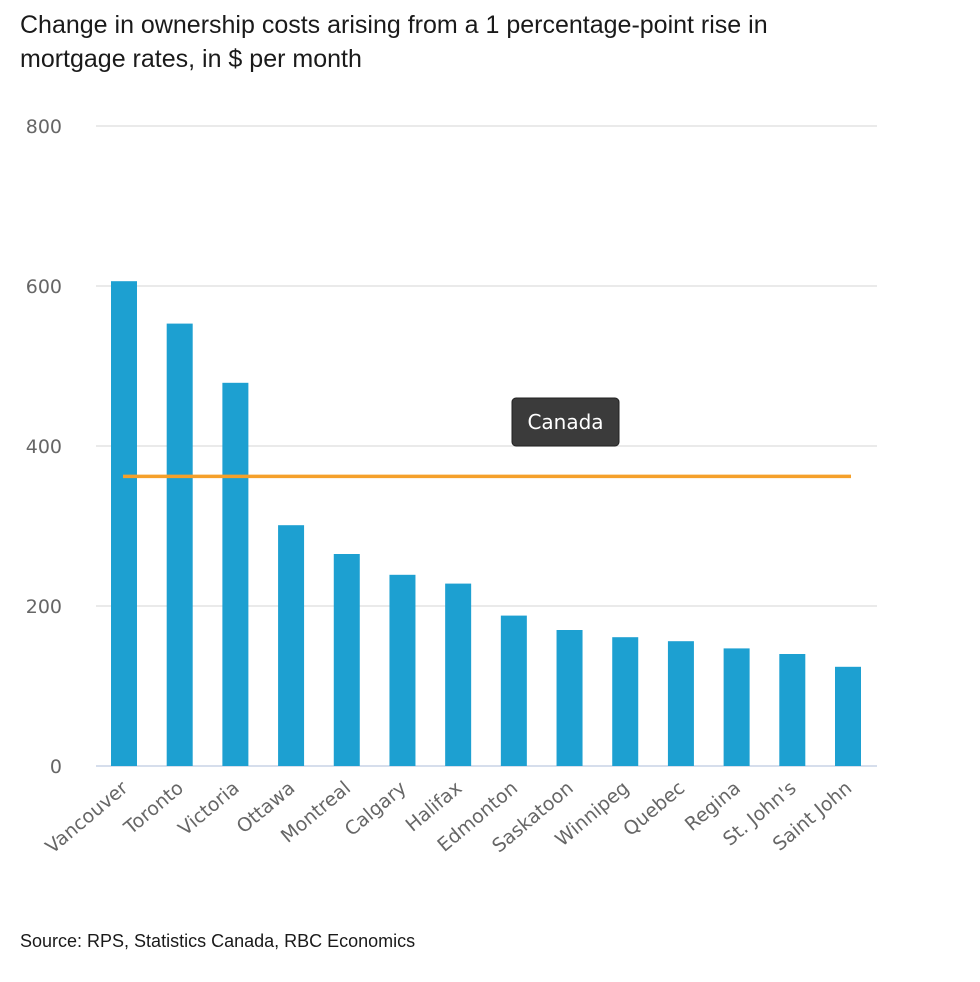 This screenshot has width=980, height=982. I want to click on y-tick-label: 800, so click(44, 127).